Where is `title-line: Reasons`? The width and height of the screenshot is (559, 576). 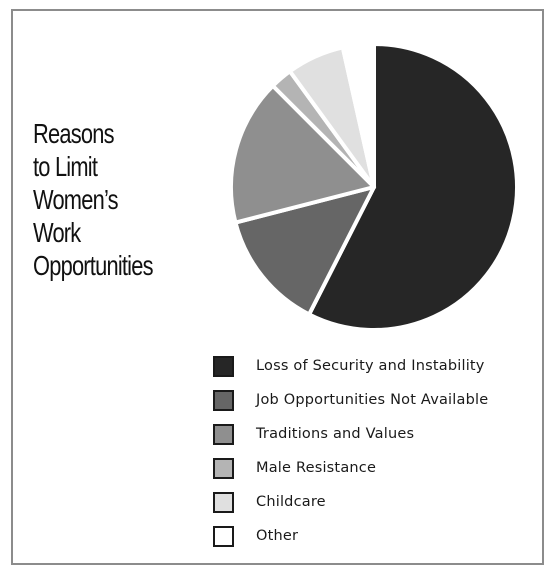 title-line: Reasons is located at coordinates (74, 133).